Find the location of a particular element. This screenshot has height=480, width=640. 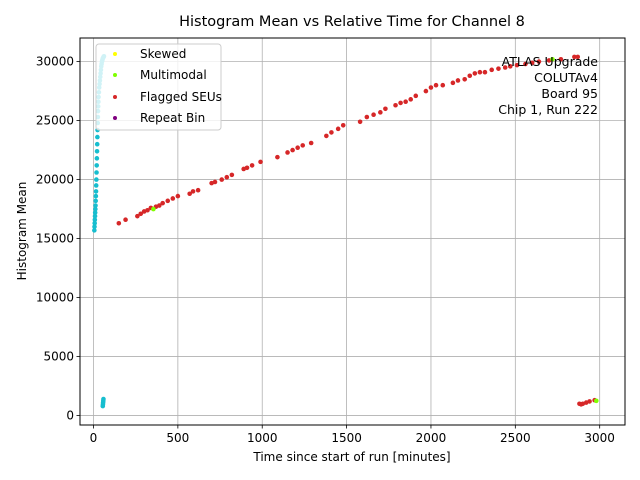

legend-marker-flagged-seus is located at coordinates (115, 97).